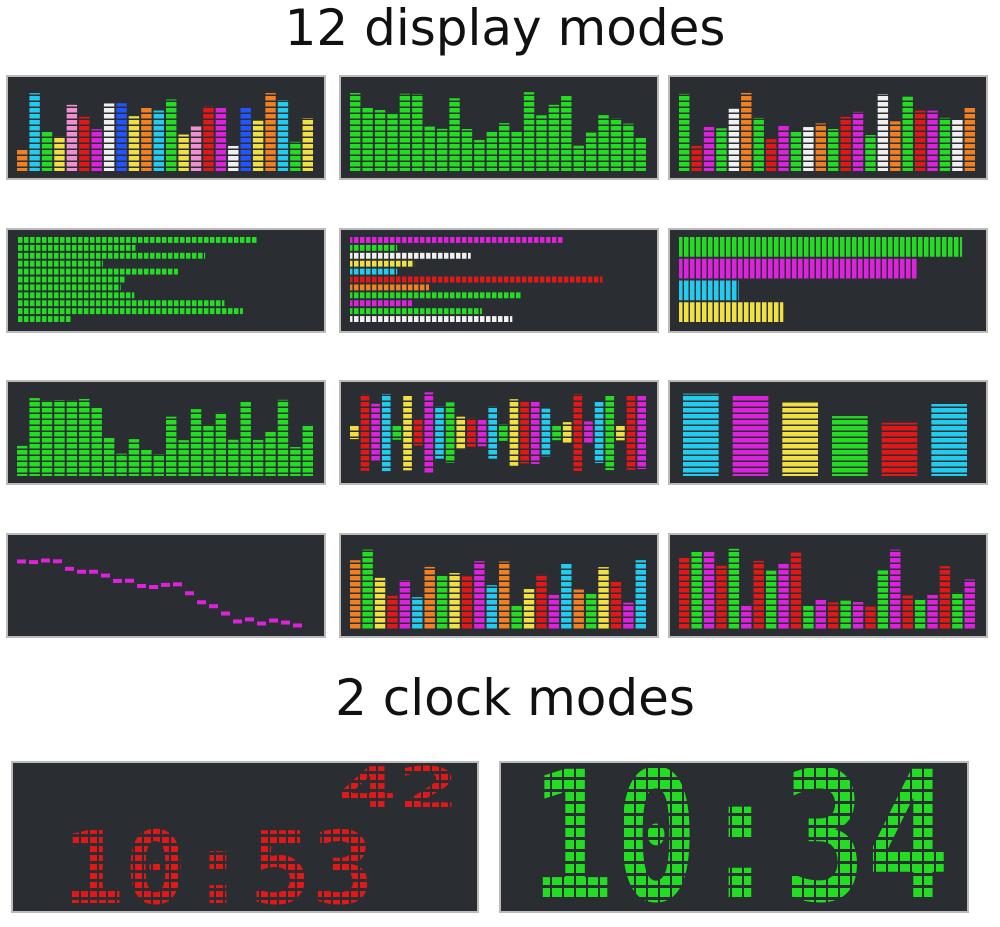 Image resolution: width=1000 pixels, height=927 pixels. Describe the element at coordinates (397, 790) in the screenshot. I see `clock-seconds: 42` at that location.